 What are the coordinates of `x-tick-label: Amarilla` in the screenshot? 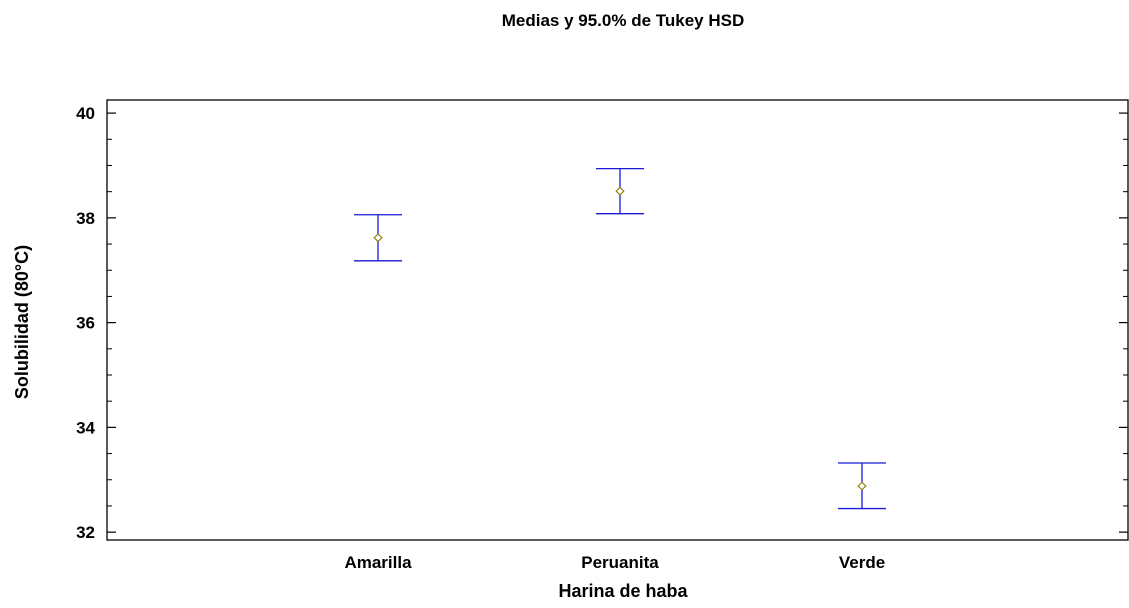 It's located at (378, 562).